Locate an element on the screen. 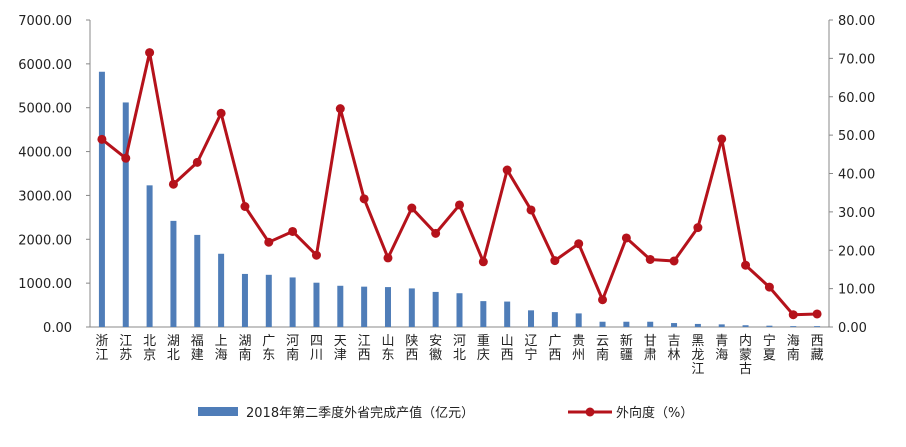 This screenshot has width=906, height=447. line-point-云南 is located at coordinates (603, 300).